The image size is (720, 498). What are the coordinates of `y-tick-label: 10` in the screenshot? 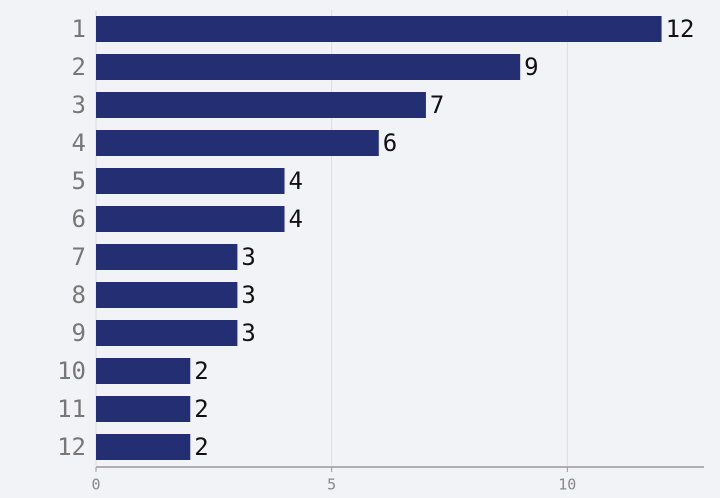 It's located at (71, 371).